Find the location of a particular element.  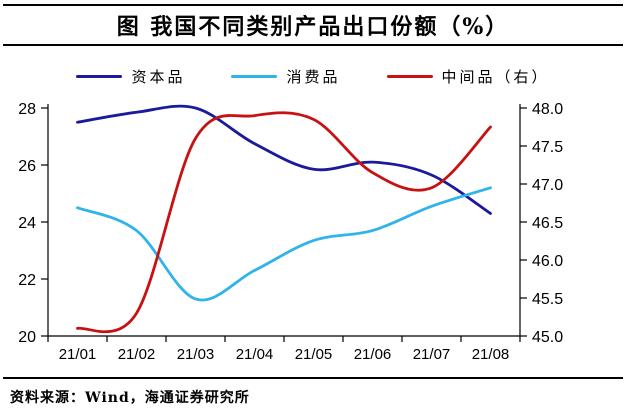

y-axis-right-tick-label: 45.0 is located at coordinates (547, 337).